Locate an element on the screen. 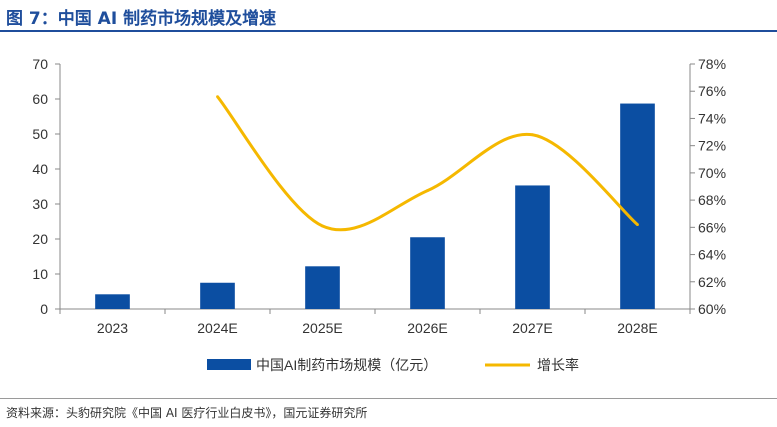 This screenshot has width=777, height=427. left-tick-label: 10 is located at coordinates (40, 274).